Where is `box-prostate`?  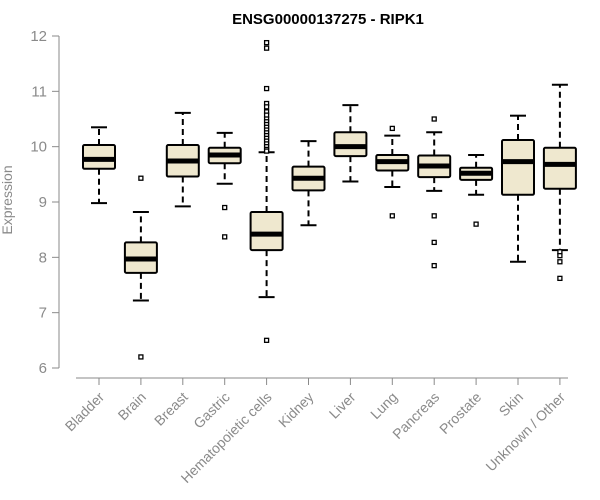 box-prostate is located at coordinates (476, 190).